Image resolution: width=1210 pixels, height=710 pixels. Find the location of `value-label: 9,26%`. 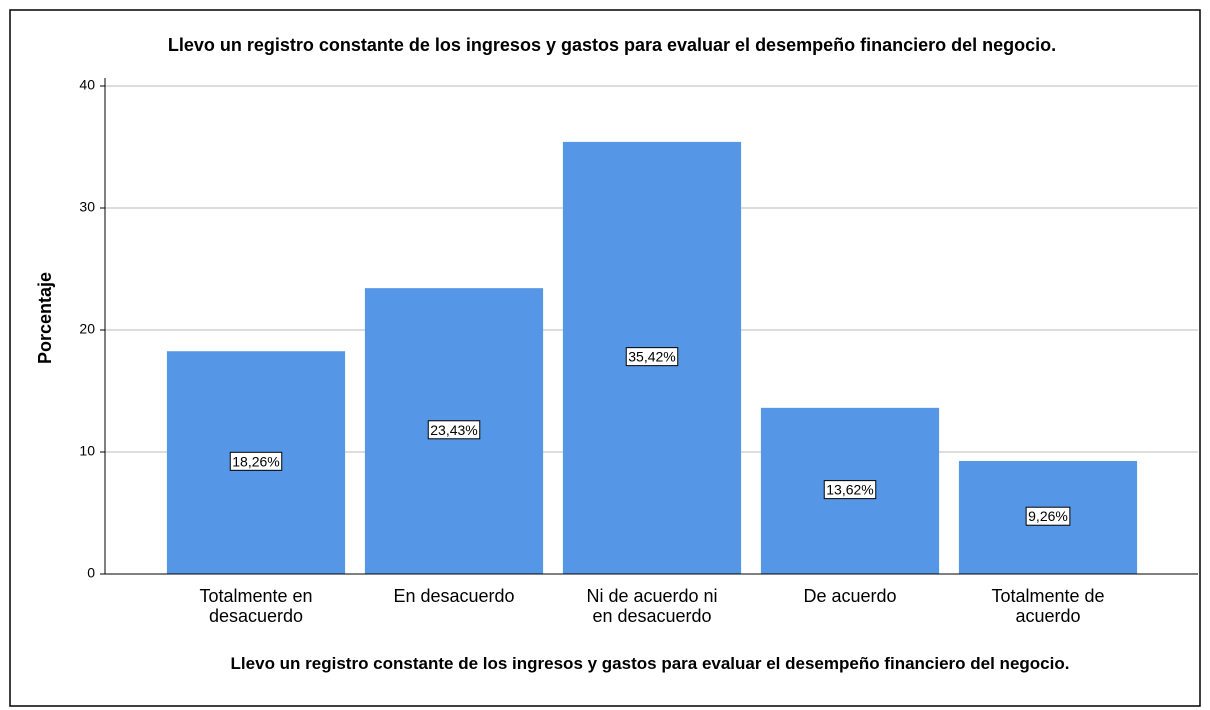

value-label: 9,26% is located at coordinates (1048, 516).